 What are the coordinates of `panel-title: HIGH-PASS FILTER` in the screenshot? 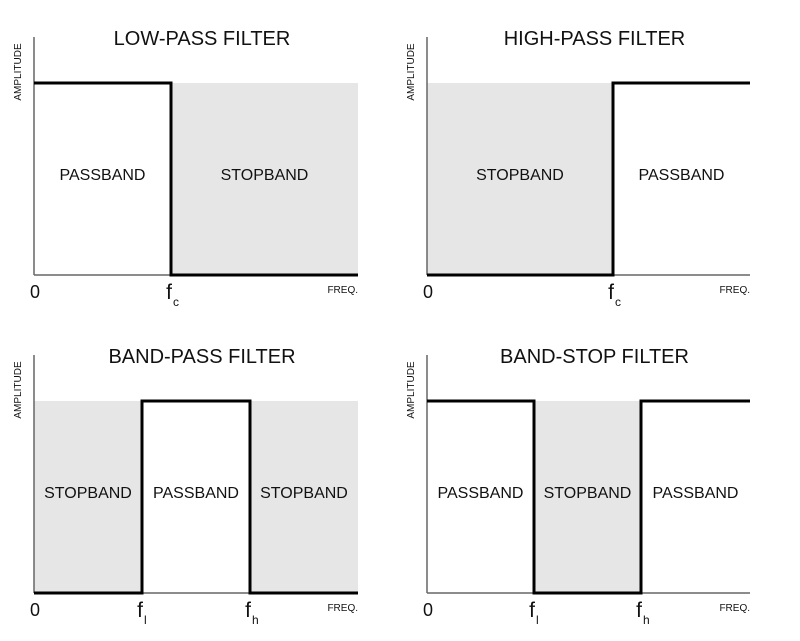 It's located at (595, 39).